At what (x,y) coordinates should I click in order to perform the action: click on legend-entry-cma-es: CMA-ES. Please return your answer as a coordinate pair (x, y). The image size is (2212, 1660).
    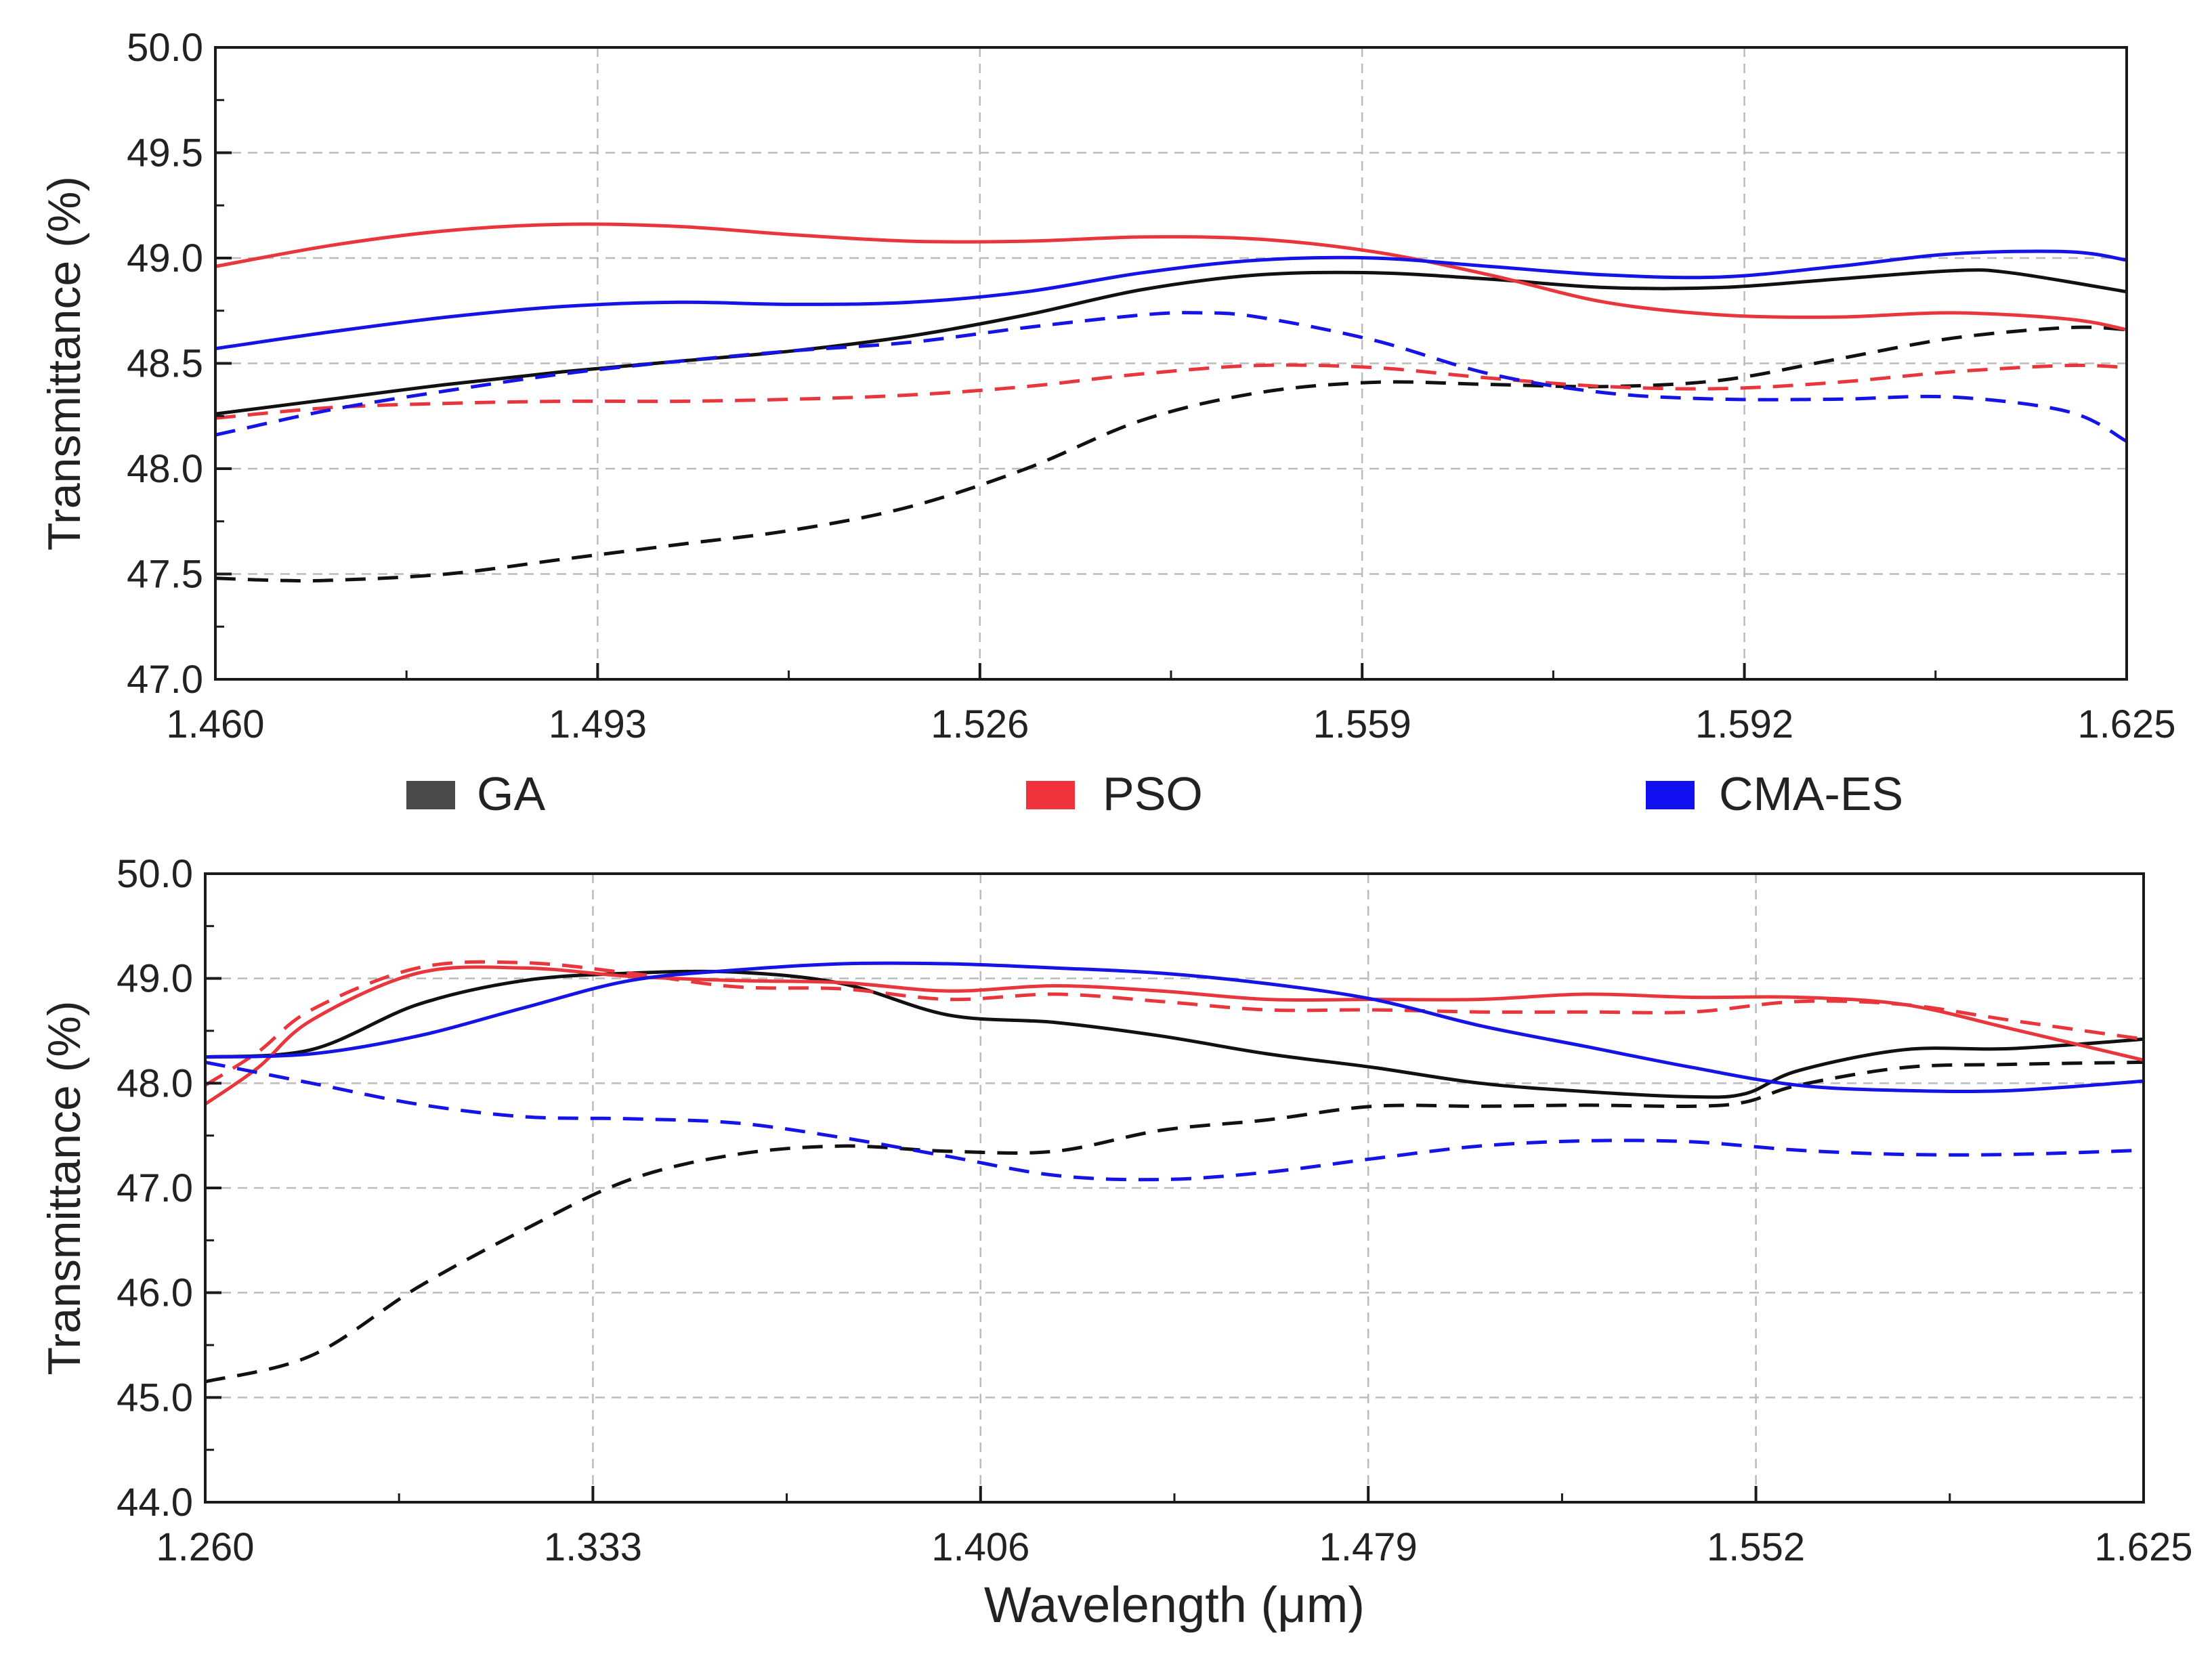
    Looking at the image, I should click on (1774, 794).